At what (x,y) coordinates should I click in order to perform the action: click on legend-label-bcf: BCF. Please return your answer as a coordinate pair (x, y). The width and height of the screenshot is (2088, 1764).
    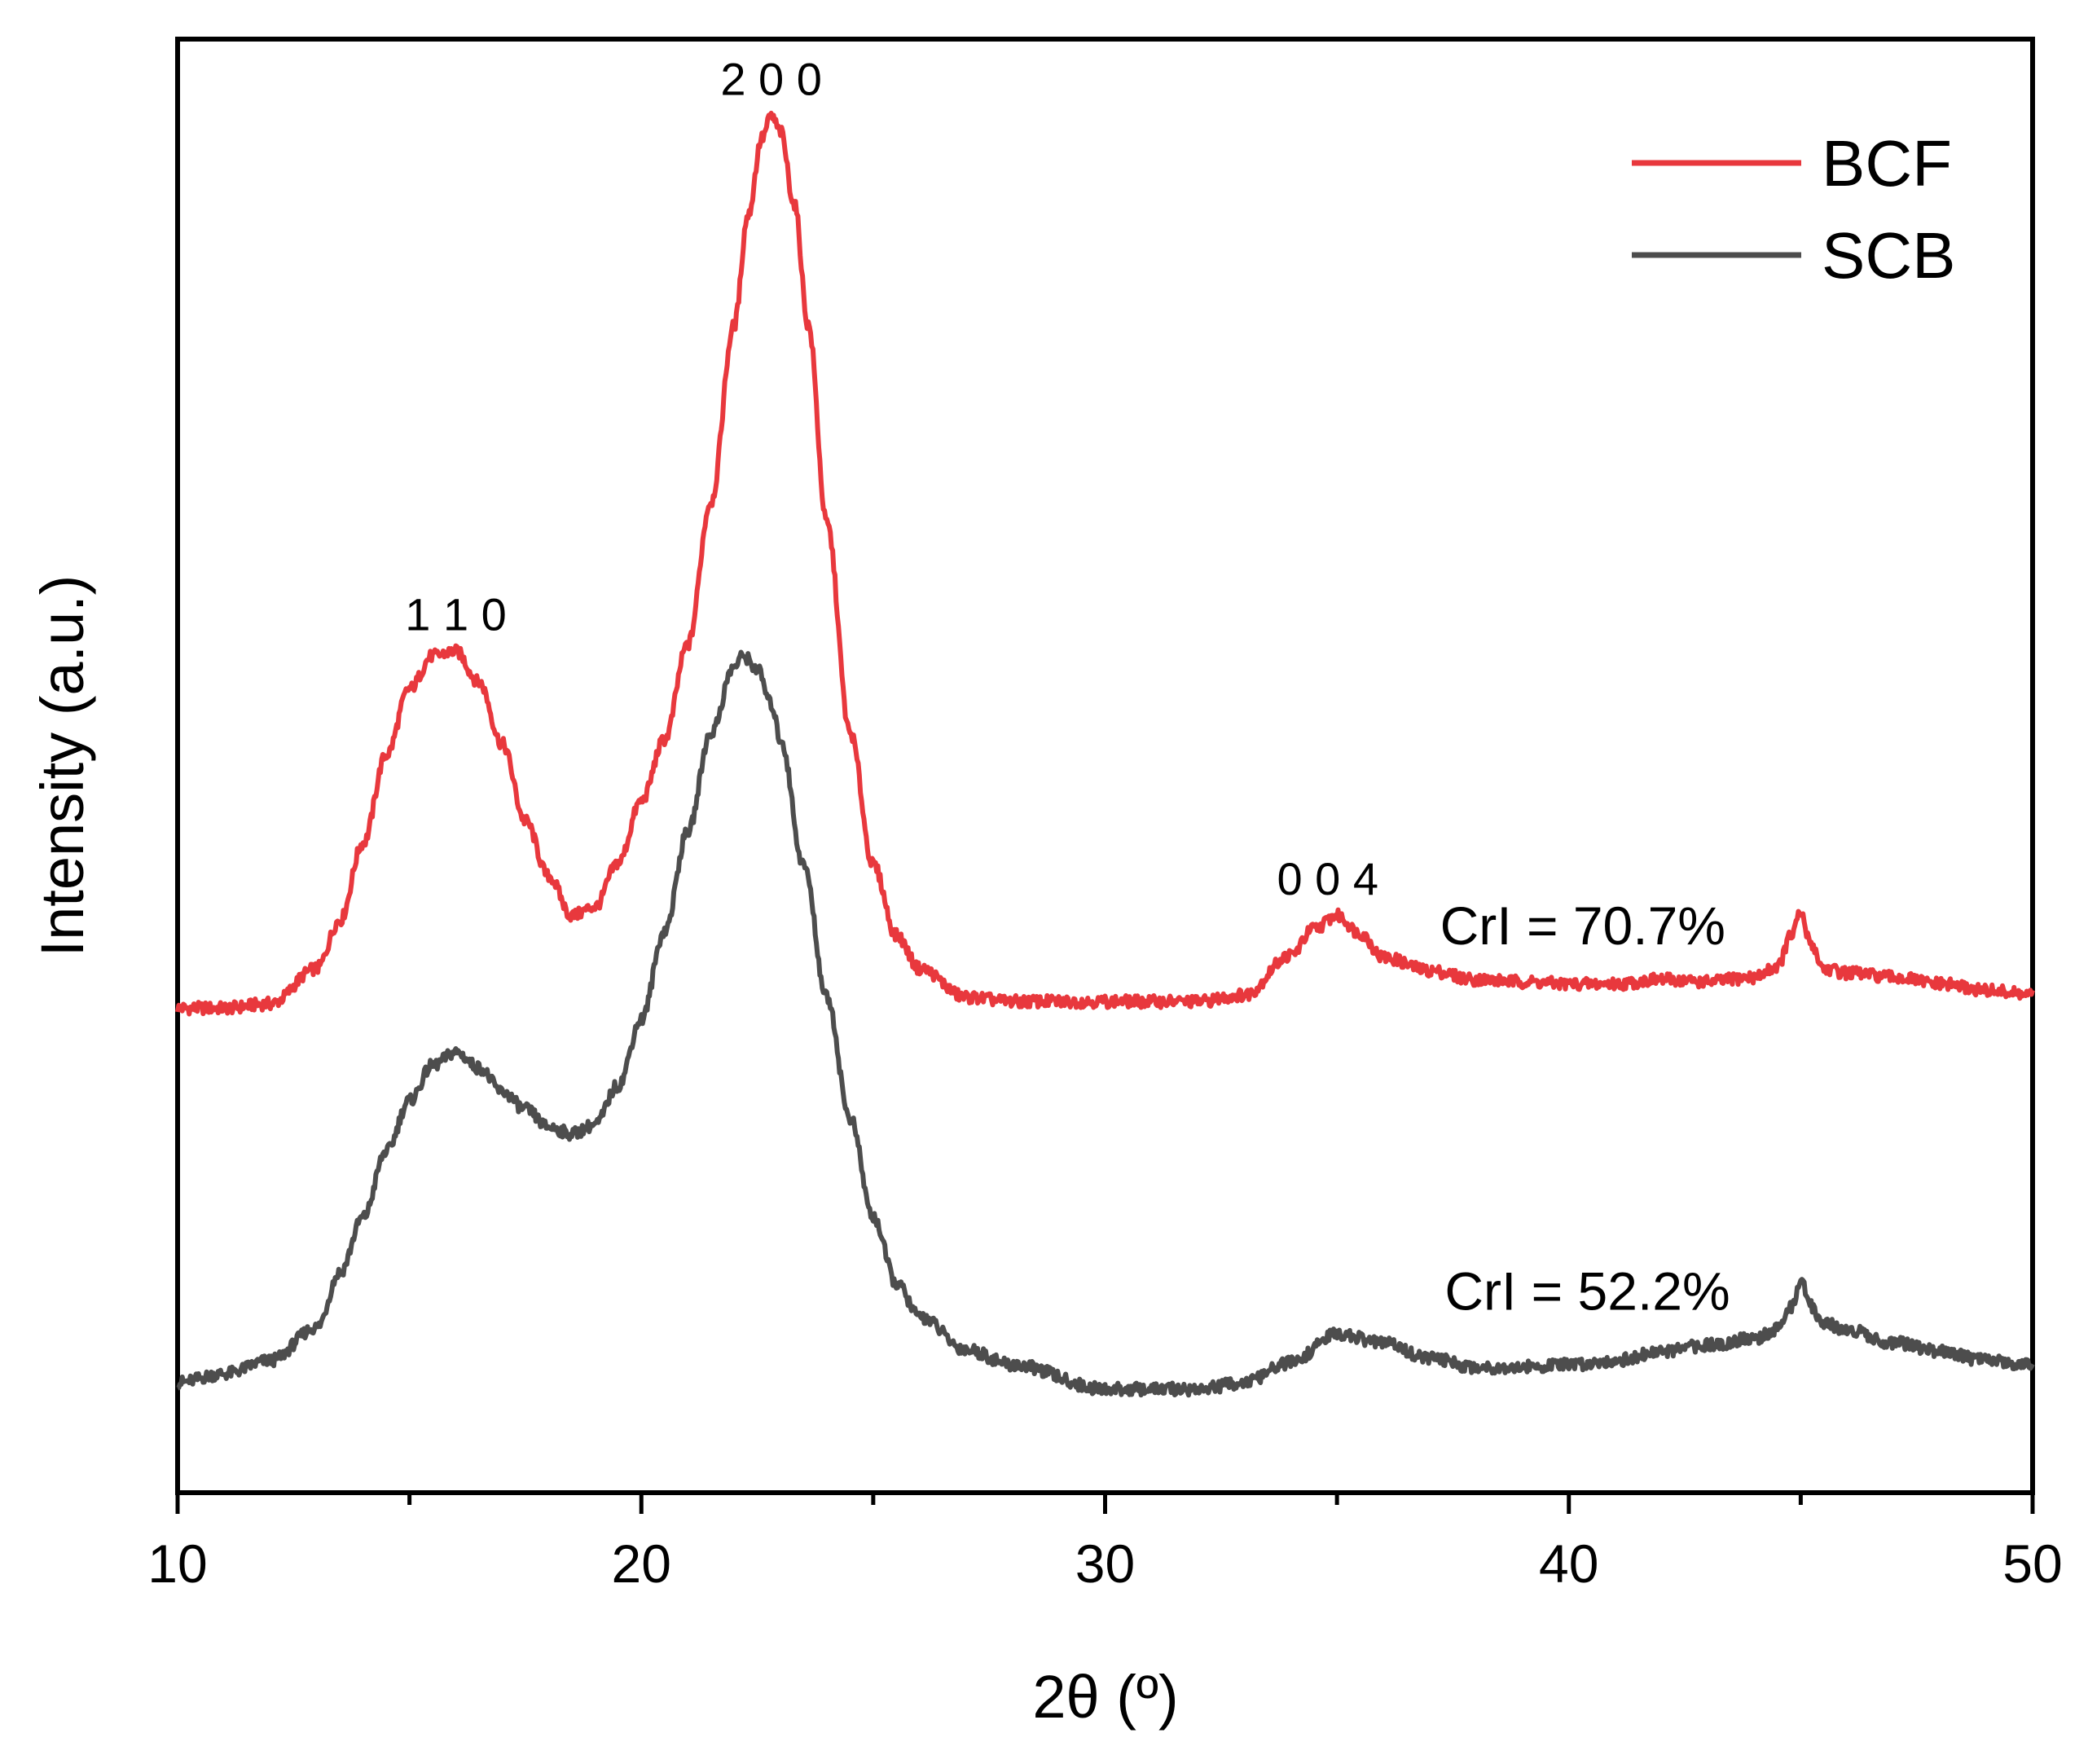
    Looking at the image, I should click on (1887, 163).